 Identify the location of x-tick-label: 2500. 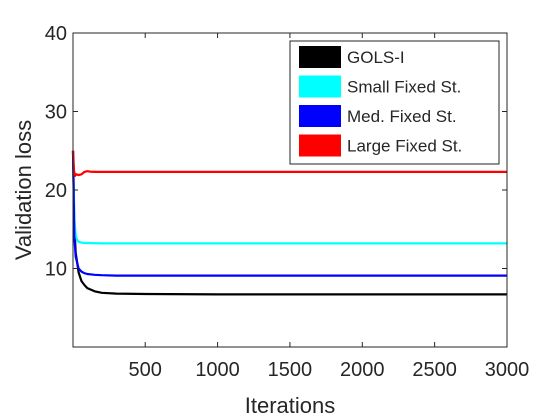
(434, 370).